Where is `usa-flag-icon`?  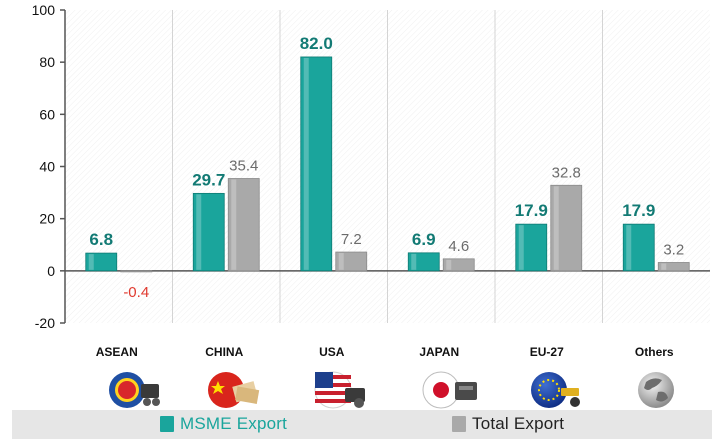 usa-flag-icon is located at coordinates (339, 390).